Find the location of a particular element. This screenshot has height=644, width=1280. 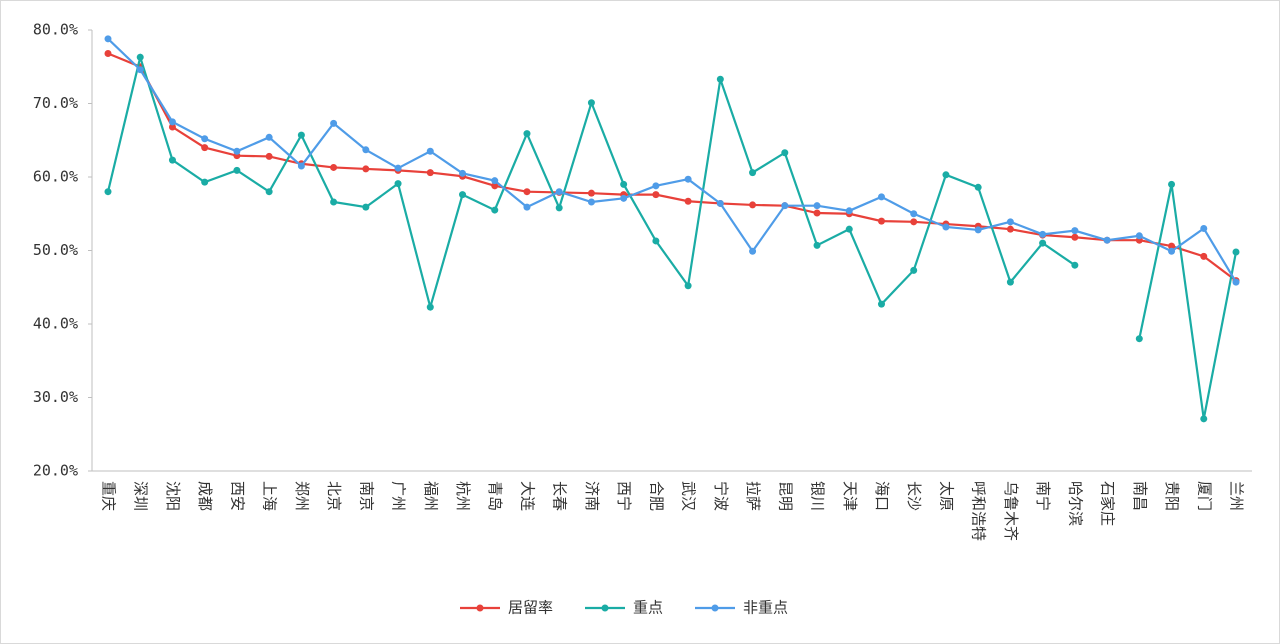

x-tick-label: 青岛 is located at coordinates (495, 496).